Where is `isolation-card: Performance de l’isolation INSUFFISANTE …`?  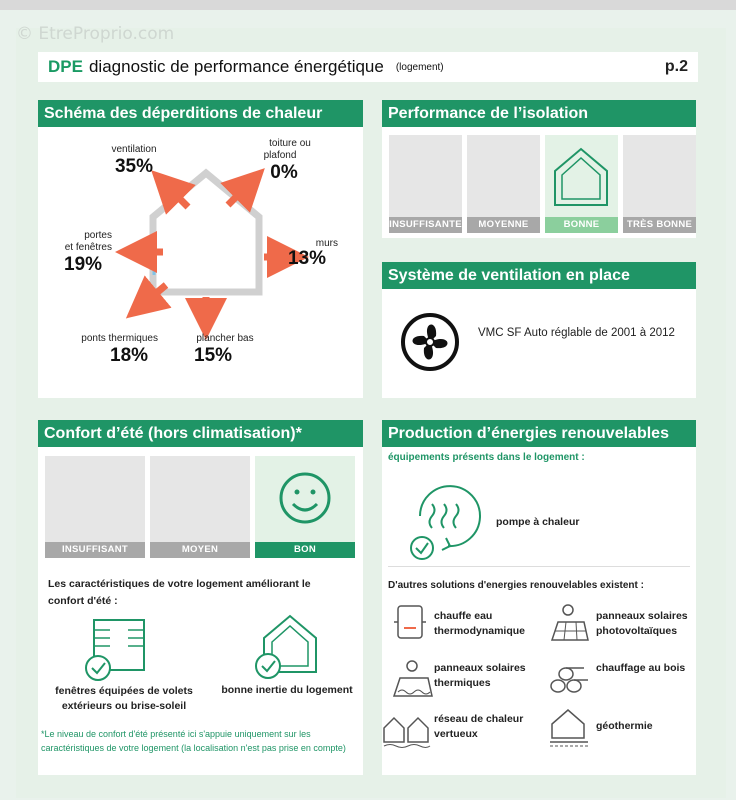 isolation-card: Performance de l’isolation INSUFFISANTE … is located at coordinates (539, 169).